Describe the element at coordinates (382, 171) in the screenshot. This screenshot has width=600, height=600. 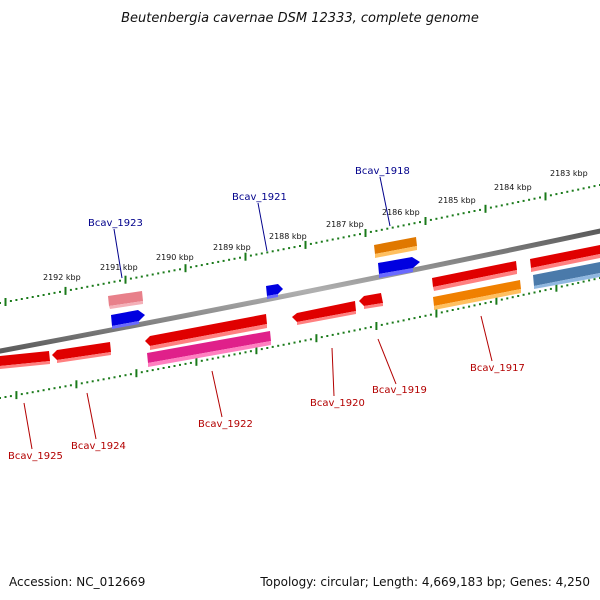
I see `gene-label-bcav-1918: Bcav_1918` at that location.